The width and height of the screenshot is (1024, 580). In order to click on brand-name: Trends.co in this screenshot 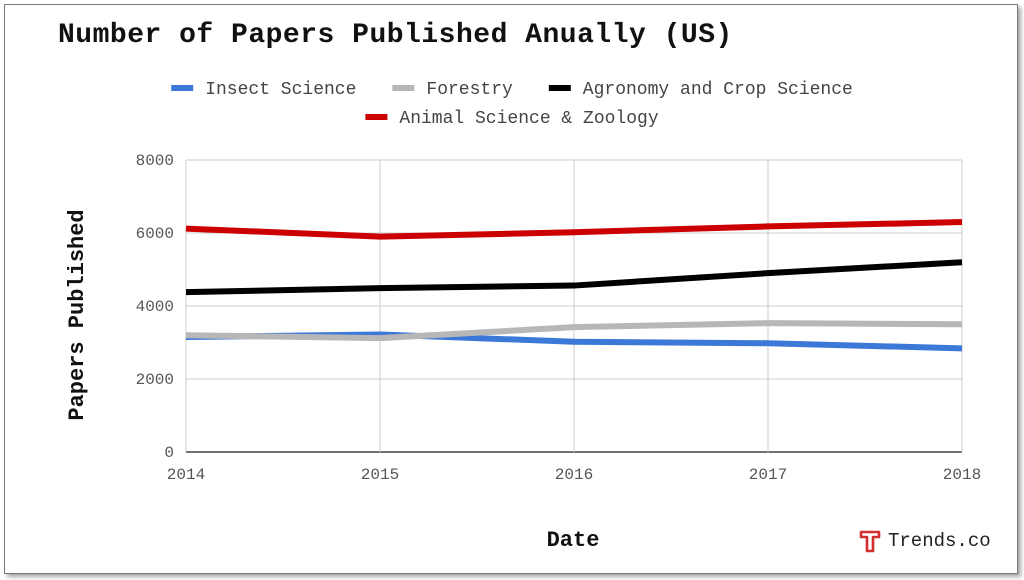, I will do `click(939, 541)`.